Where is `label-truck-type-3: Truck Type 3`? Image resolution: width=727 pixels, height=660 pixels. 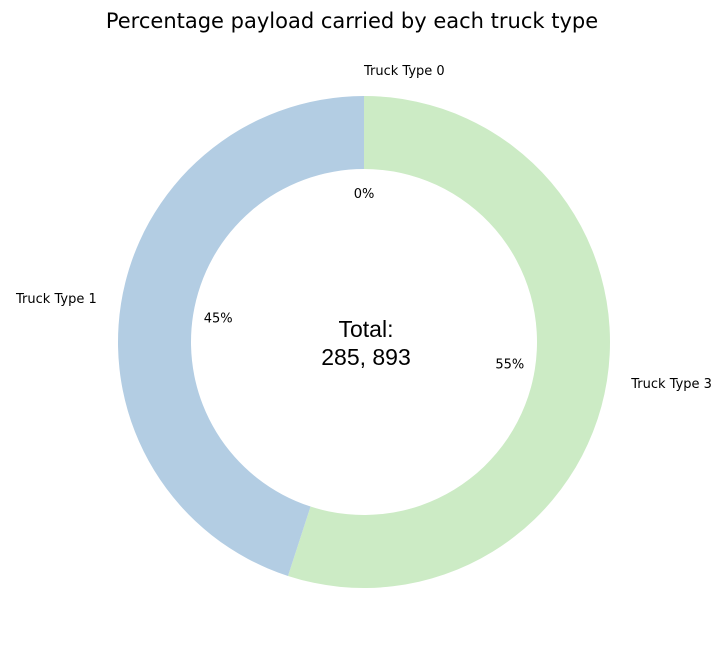 label-truck-type-3: Truck Type 3 is located at coordinates (671, 384).